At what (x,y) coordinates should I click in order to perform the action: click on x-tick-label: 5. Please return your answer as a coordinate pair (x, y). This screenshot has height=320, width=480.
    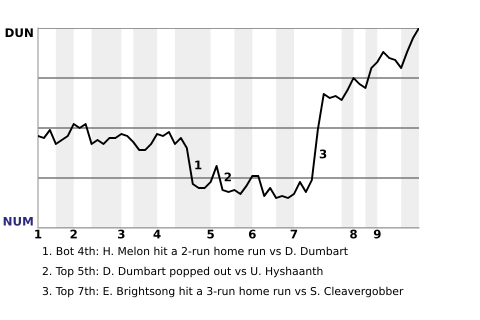
    Looking at the image, I should click on (210, 234).